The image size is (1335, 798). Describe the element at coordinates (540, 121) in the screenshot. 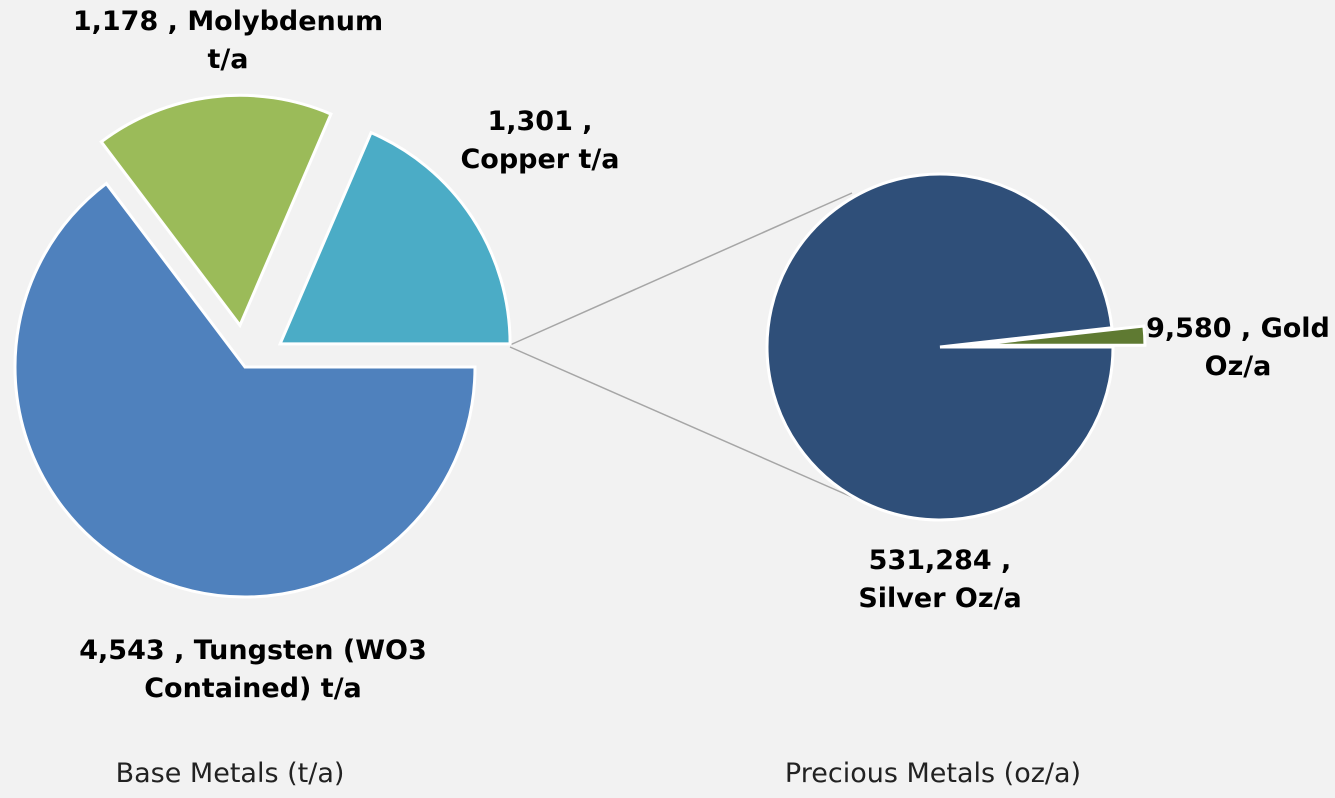

I see `data-label-value: 1,301 ,` at that location.